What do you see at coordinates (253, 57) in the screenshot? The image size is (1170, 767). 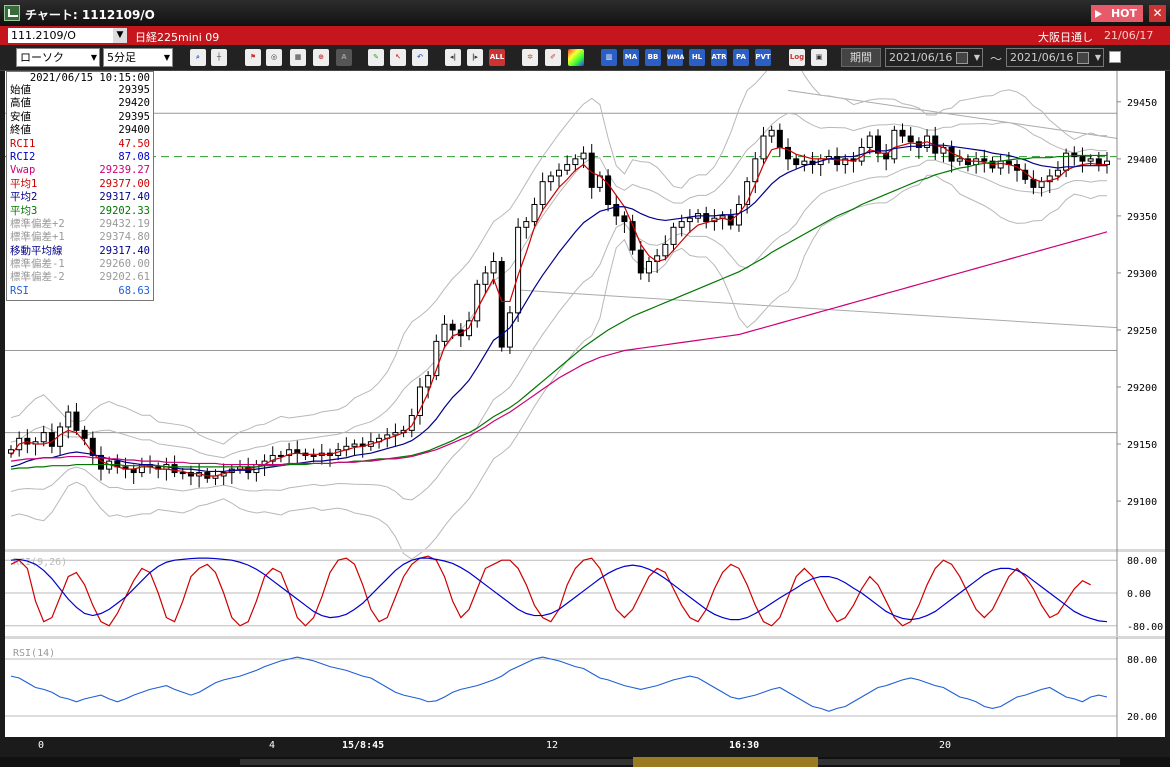 I see `lines-icon: ⚑` at bounding box center [253, 57].